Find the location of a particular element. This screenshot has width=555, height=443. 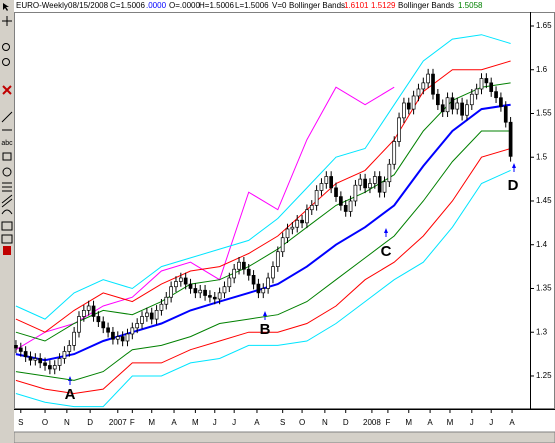

header-open: O=.0000 is located at coordinates (184, 5).